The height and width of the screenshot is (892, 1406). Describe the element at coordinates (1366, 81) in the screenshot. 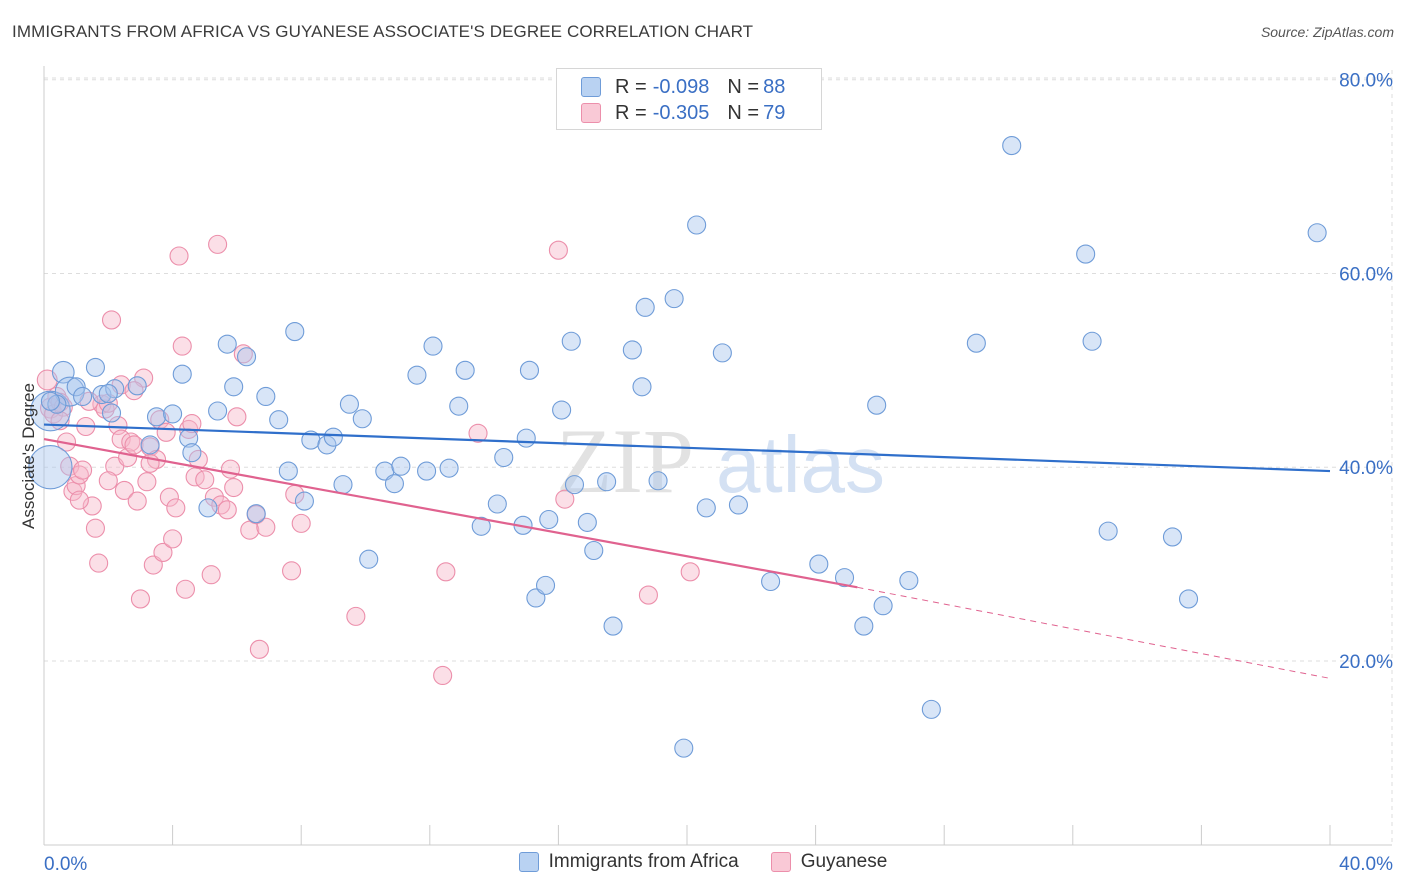

I see `y-tick-label: 80.0%` at that location.